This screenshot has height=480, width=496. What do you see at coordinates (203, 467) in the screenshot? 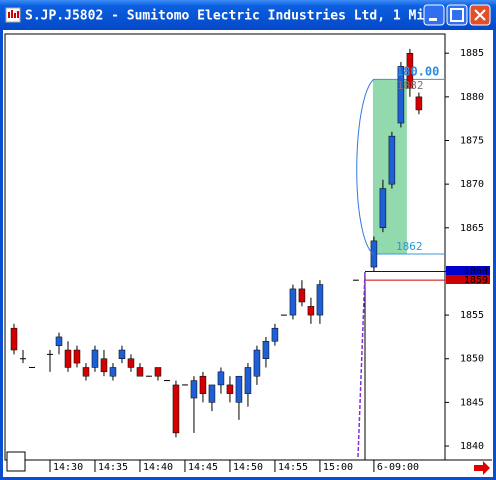
I see `x-tick-label: 14:45` at bounding box center [203, 467].